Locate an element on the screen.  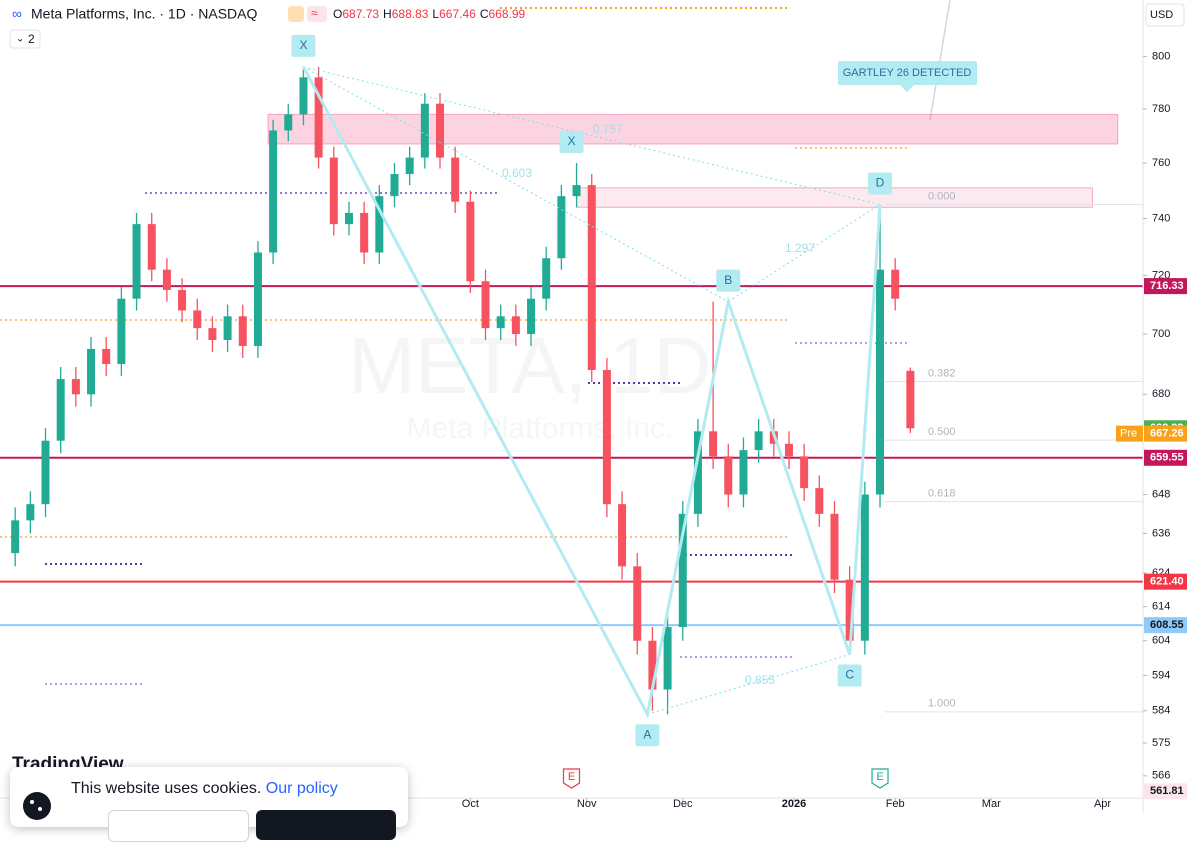
meta-logo: ∞ is located at coordinates (17, 14).